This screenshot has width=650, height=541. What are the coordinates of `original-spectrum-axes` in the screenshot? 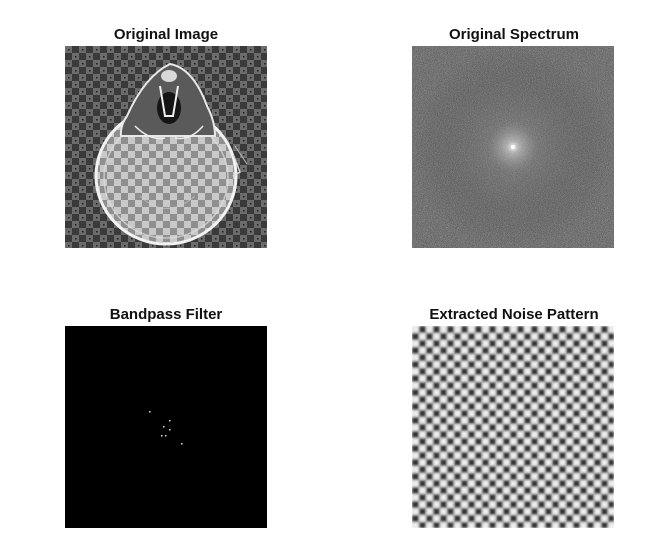 It's located at (513, 147).